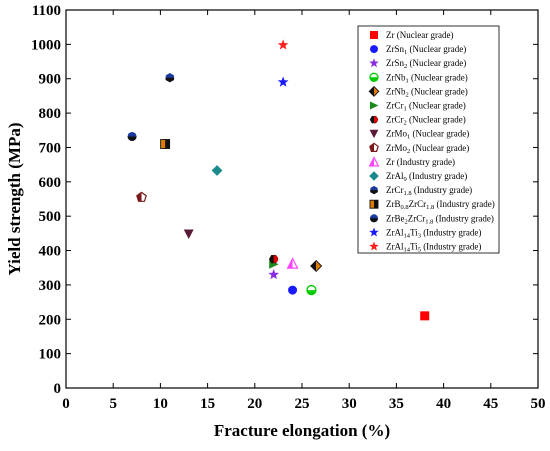 This screenshot has height=451, width=550. Describe the element at coordinates (440, 205) in the screenshot. I see `legend-entry: ZrB0.8ZrCr1.8 (Industry grade)` at that location.